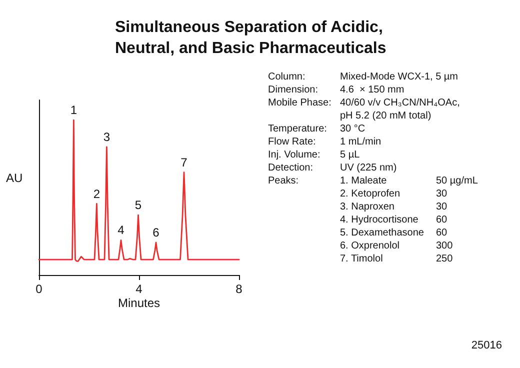 The image size is (520, 368). I want to click on annotation: 1, so click(74, 110).